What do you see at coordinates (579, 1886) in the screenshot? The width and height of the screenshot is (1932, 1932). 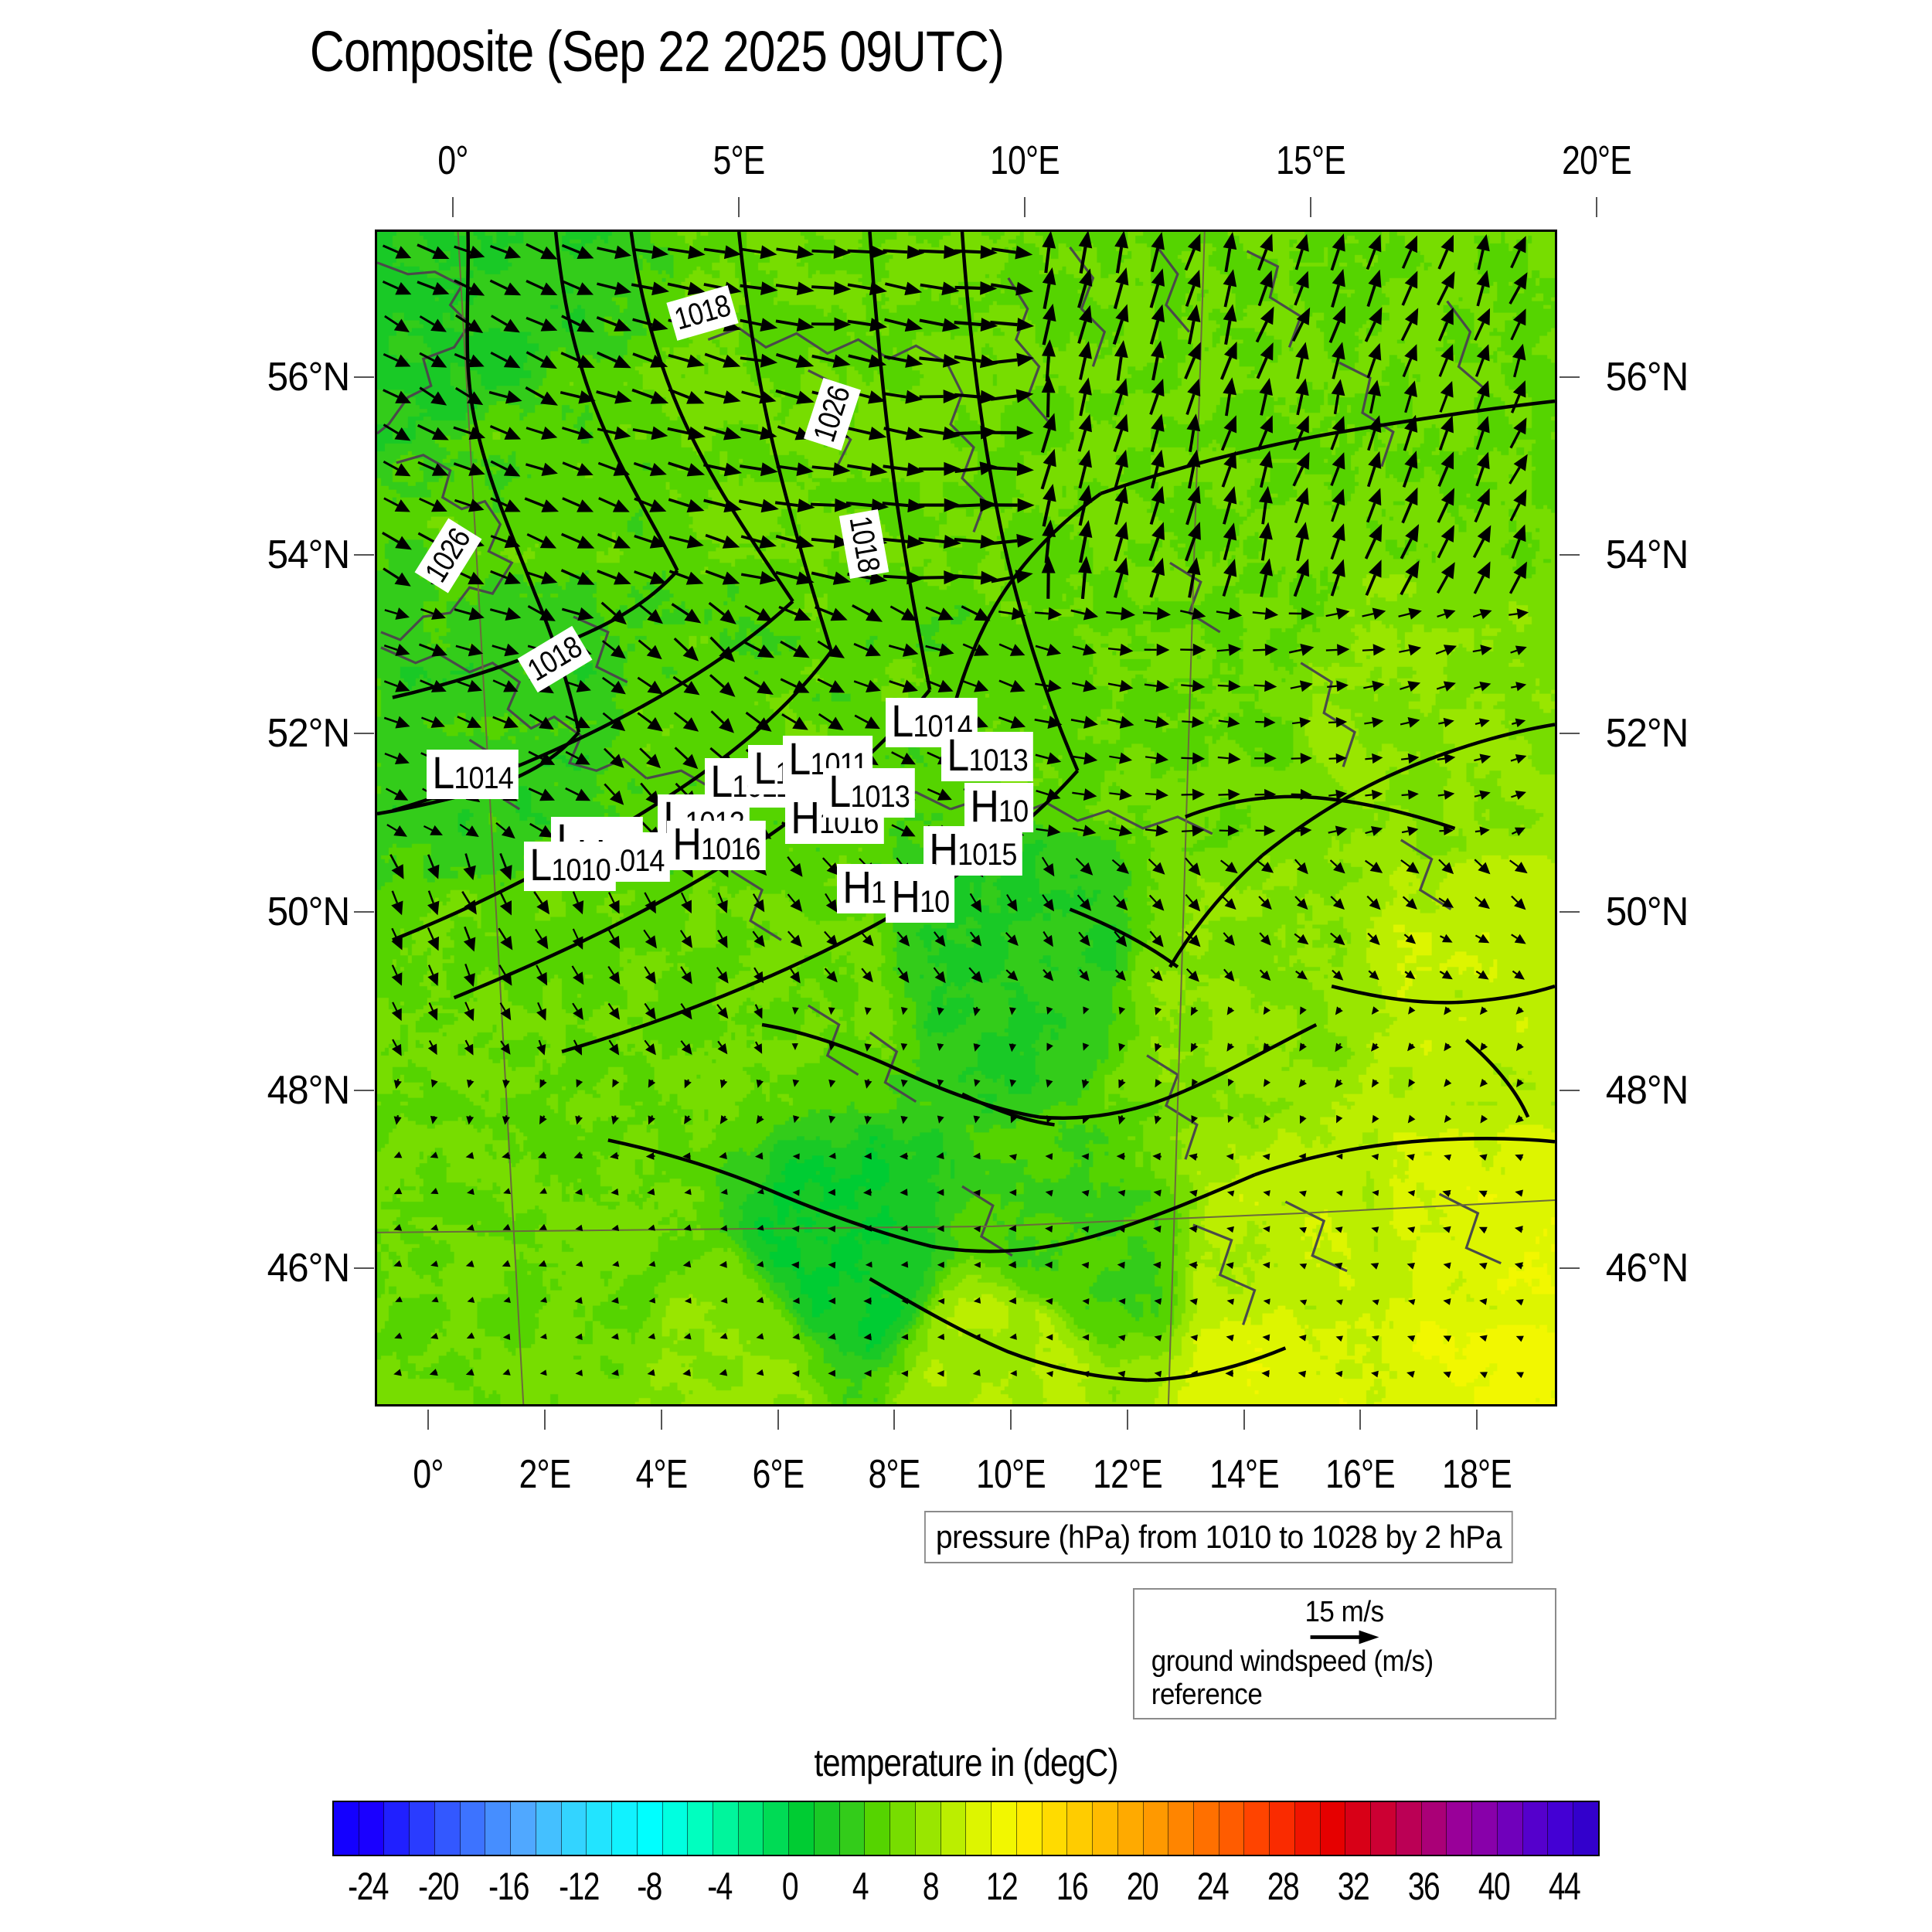 I see `colorbar-tick-label: -12` at bounding box center [579, 1886].